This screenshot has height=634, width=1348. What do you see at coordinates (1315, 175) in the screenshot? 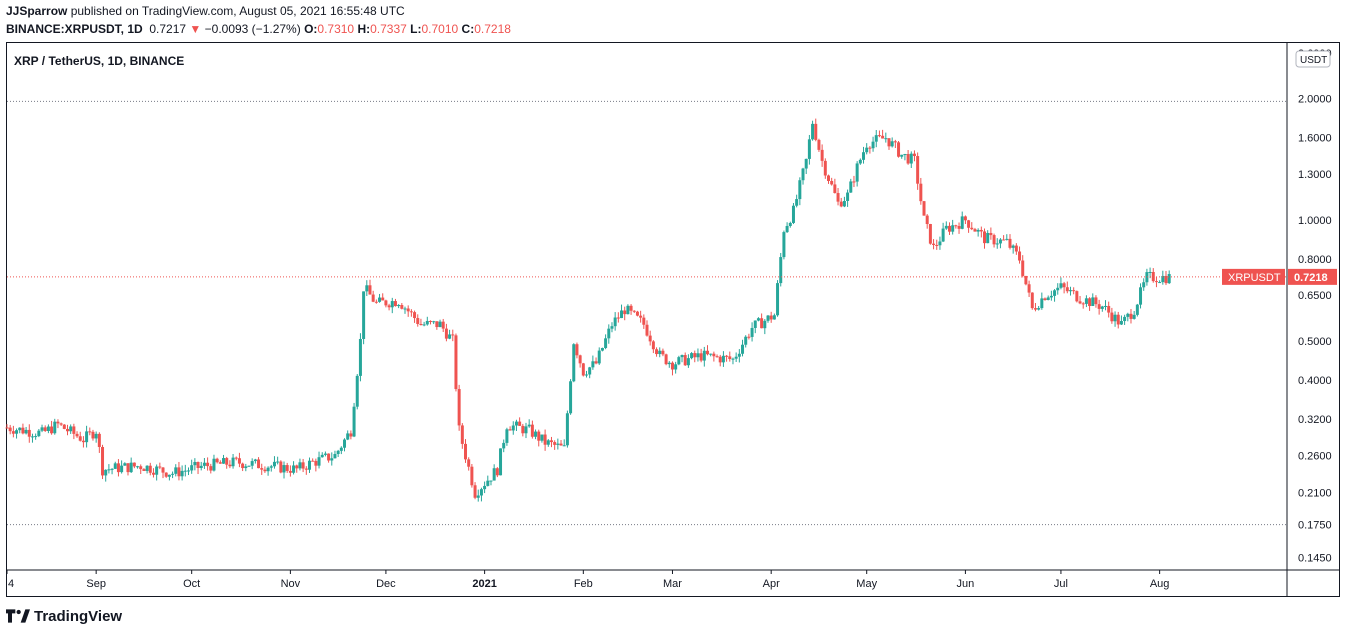
I see `price-tick-label: 1.3000` at bounding box center [1315, 175].